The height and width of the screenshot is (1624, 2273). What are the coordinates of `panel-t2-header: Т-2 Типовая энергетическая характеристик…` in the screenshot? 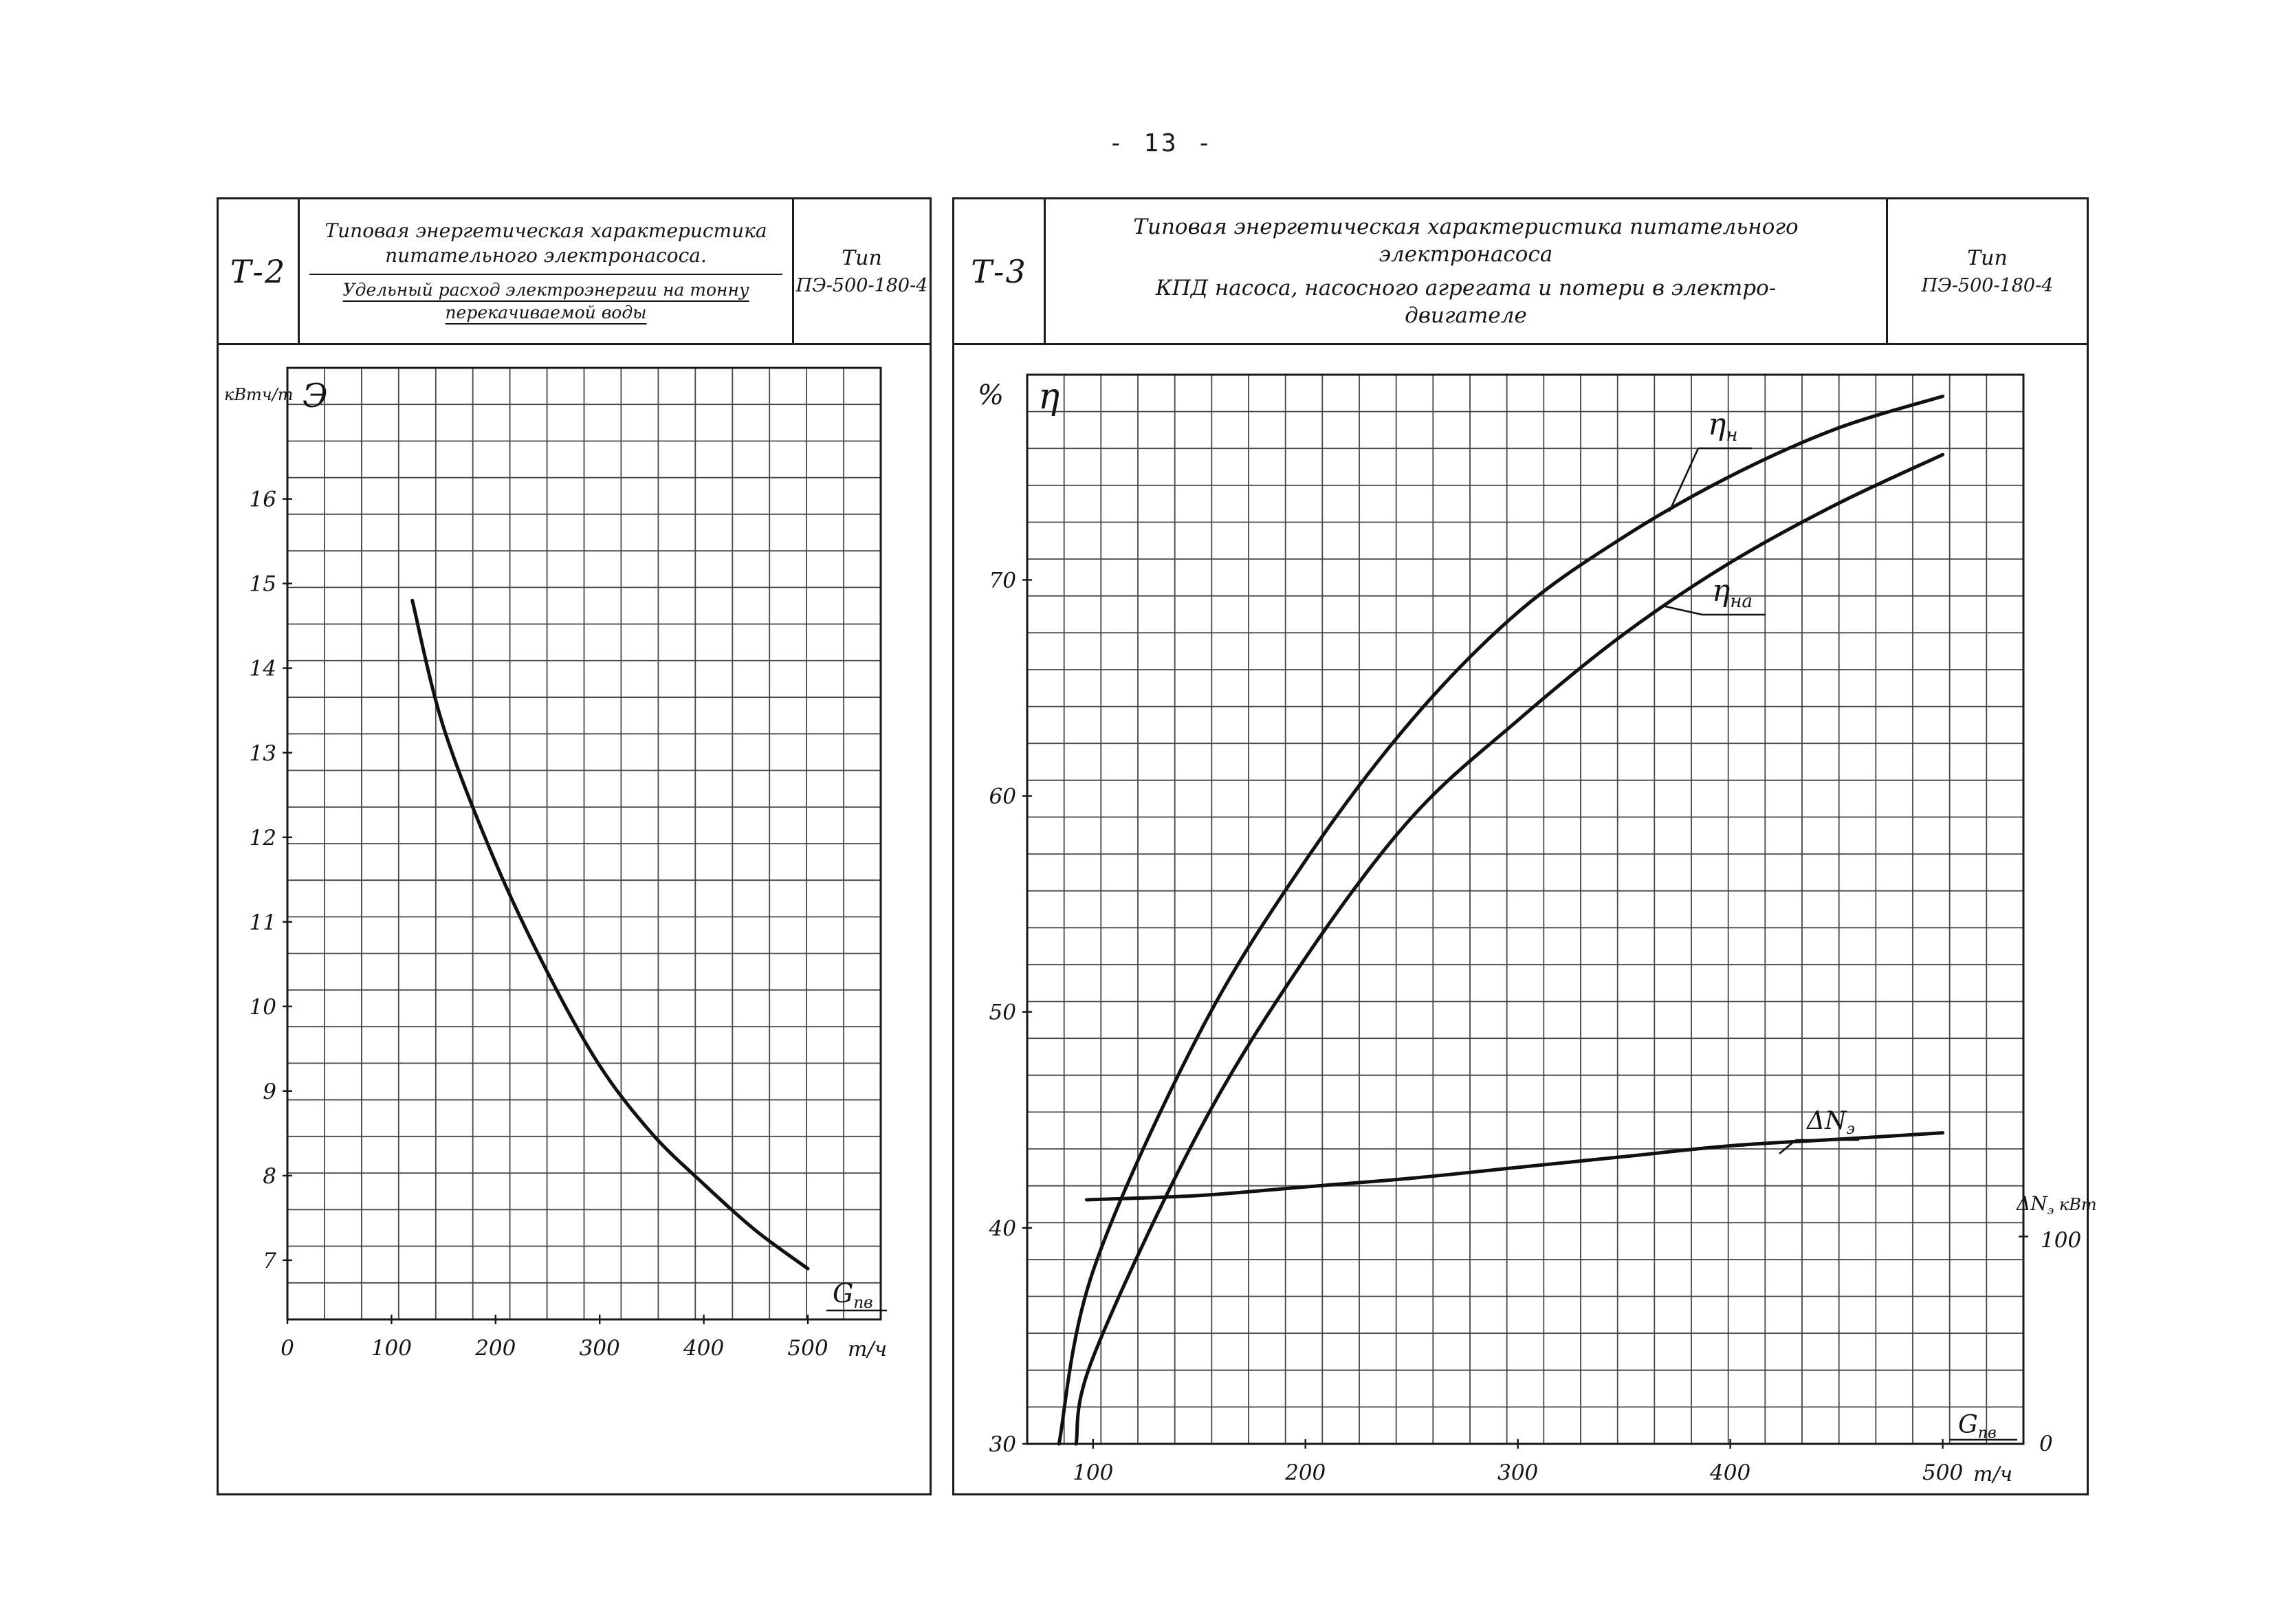 It's located at (574, 272).